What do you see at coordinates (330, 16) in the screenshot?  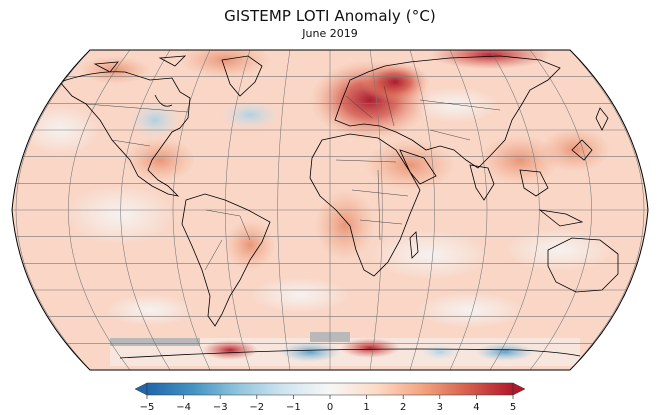 I see `map-title: GISTEMP LOTI Anomaly (°C)` at bounding box center [330, 16].